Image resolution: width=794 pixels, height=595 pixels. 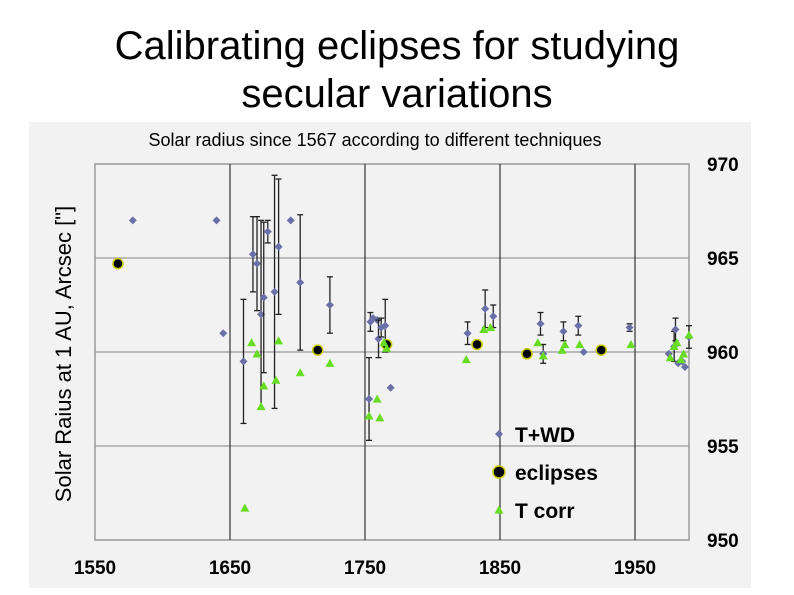 I want to click on y-tick-label: 950, so click(x=723, y=541).